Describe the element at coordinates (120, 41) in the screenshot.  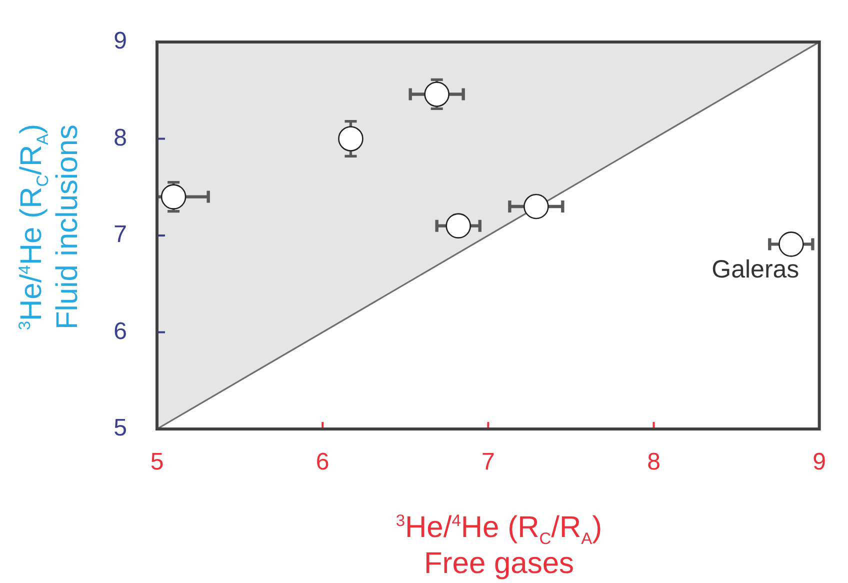
I see `y-tick-label: 9` at that location.